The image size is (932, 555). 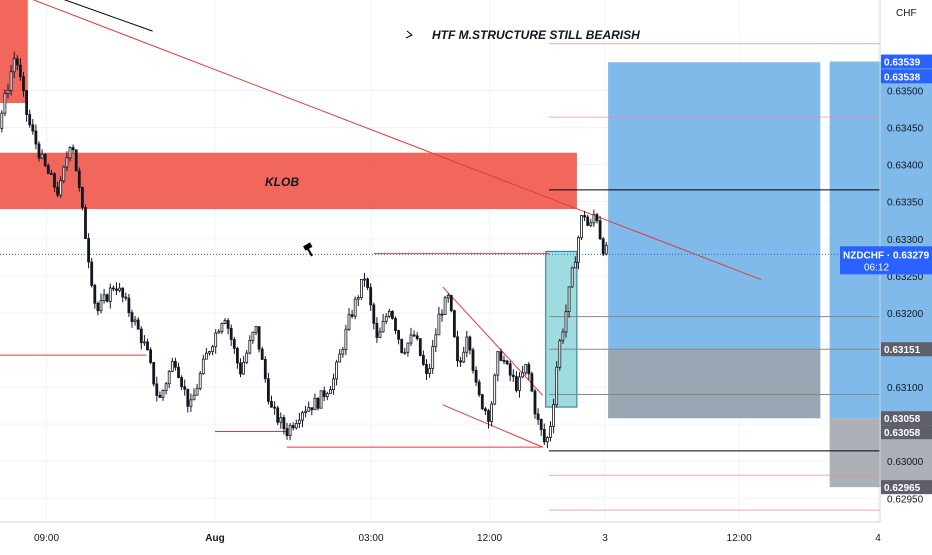 I want to click on price-tick-label: 0.63250, so click(x=905, y=277).